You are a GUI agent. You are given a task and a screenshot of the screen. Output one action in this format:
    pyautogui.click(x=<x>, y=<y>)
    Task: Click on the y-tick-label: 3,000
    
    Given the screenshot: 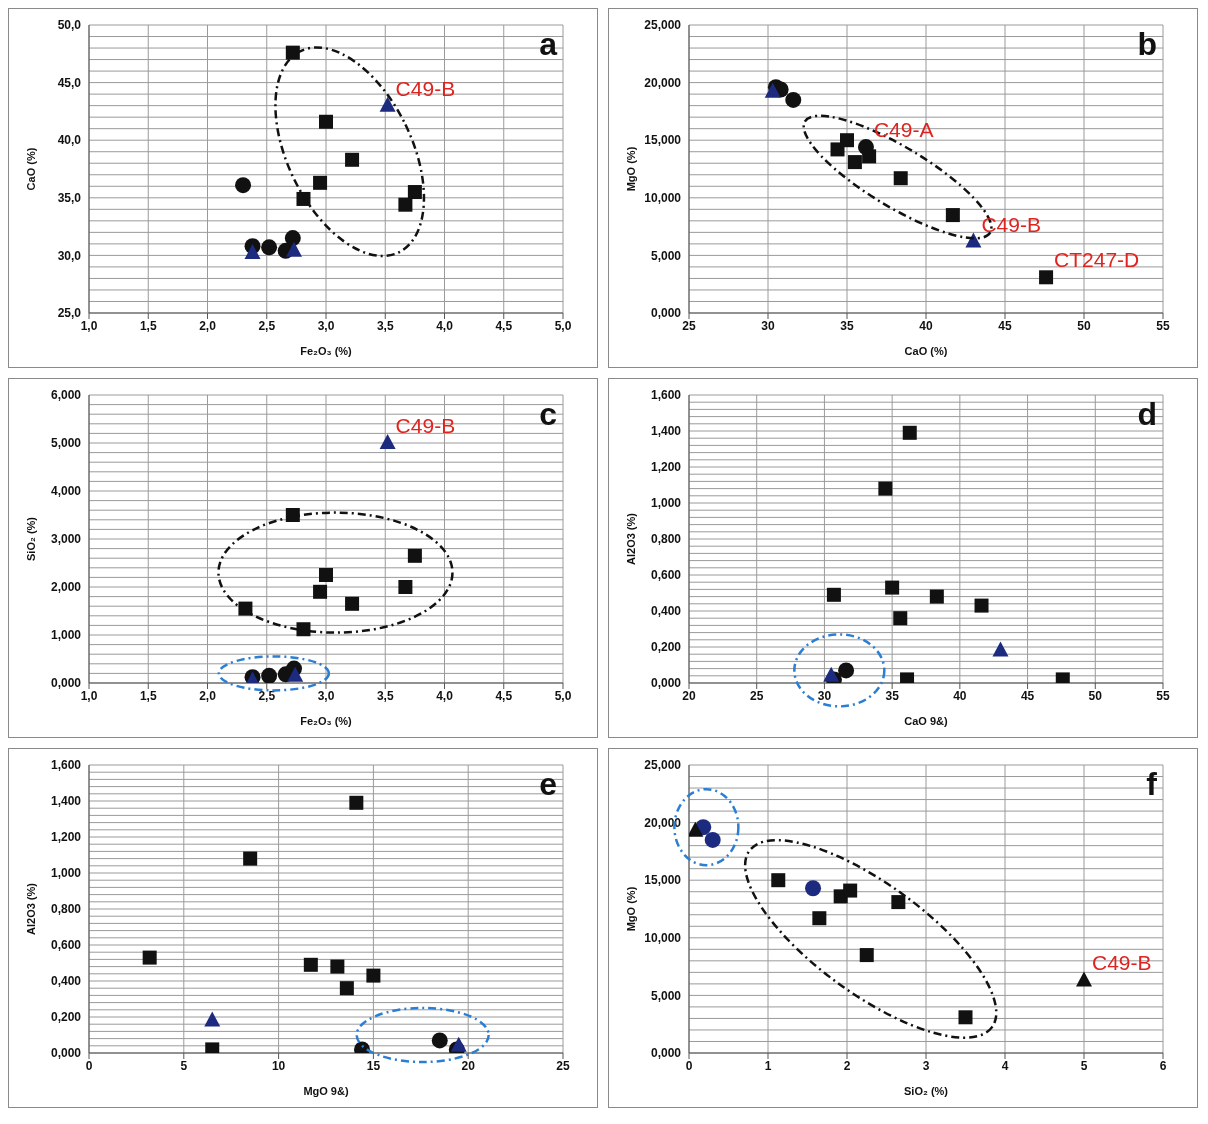 What is the action you would take?
    pyautogui.click(x=66, y=539)
    